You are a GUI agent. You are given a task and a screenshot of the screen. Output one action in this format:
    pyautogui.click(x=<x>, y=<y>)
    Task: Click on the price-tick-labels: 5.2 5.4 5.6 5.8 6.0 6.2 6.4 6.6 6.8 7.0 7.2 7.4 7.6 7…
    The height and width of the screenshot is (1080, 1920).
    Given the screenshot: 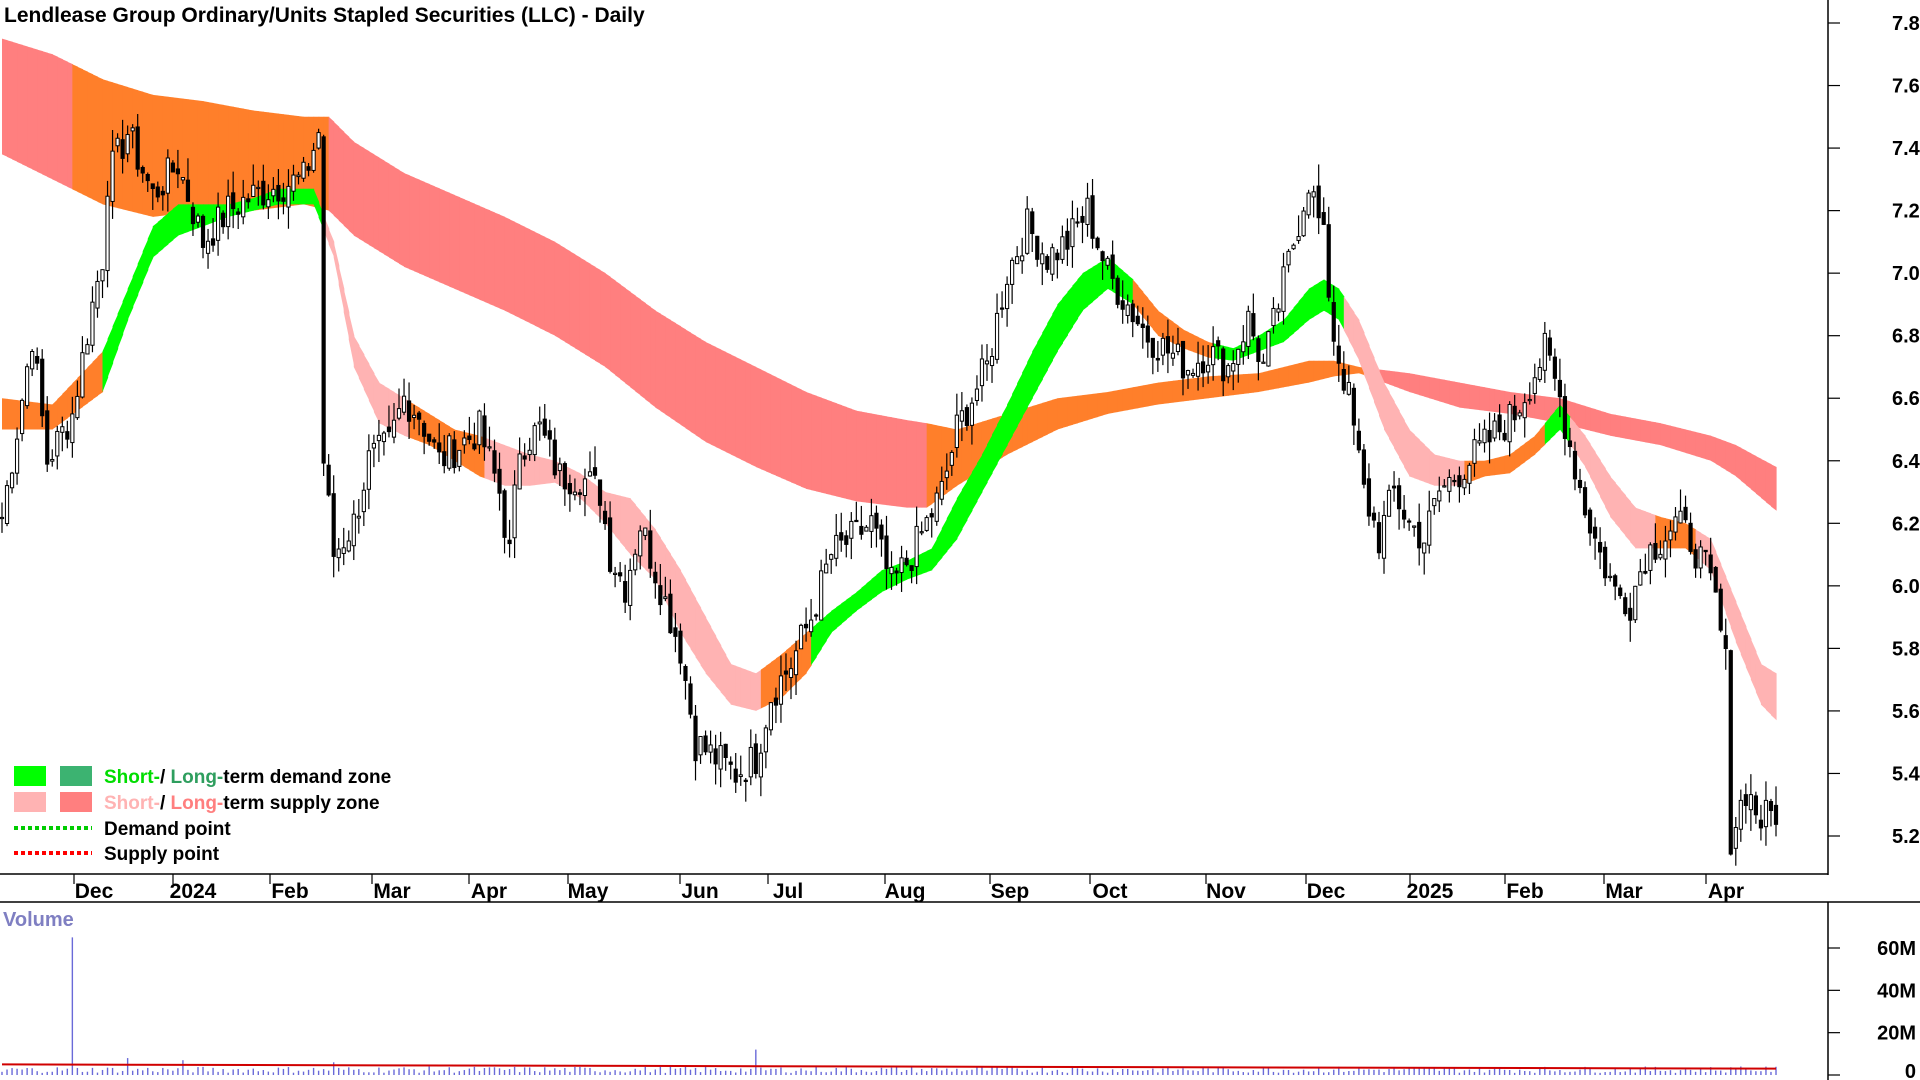 What is the action you would take?
    pyautogui.click(x=1874, y=430)
    